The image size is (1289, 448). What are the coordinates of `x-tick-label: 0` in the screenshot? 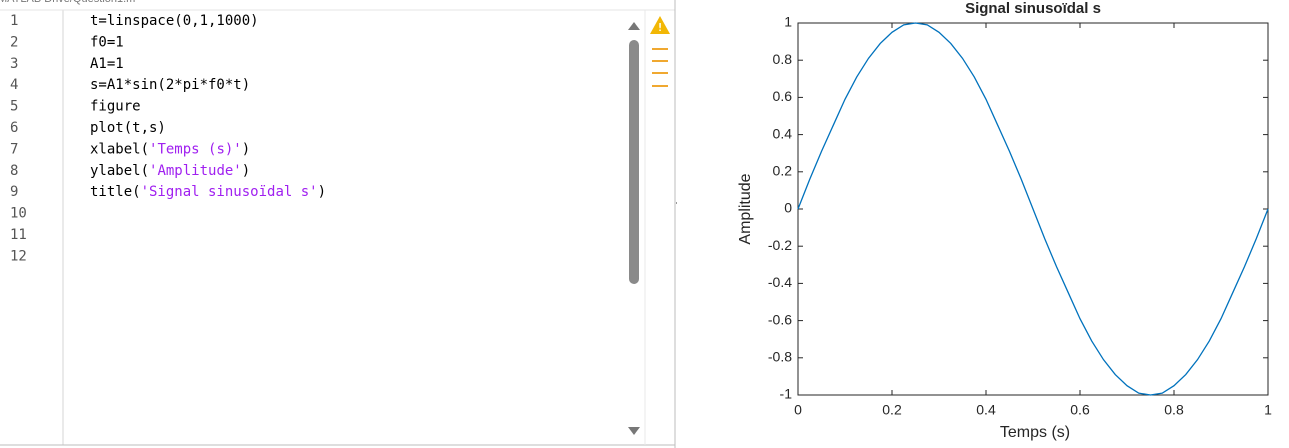 It's located at (798, 410).